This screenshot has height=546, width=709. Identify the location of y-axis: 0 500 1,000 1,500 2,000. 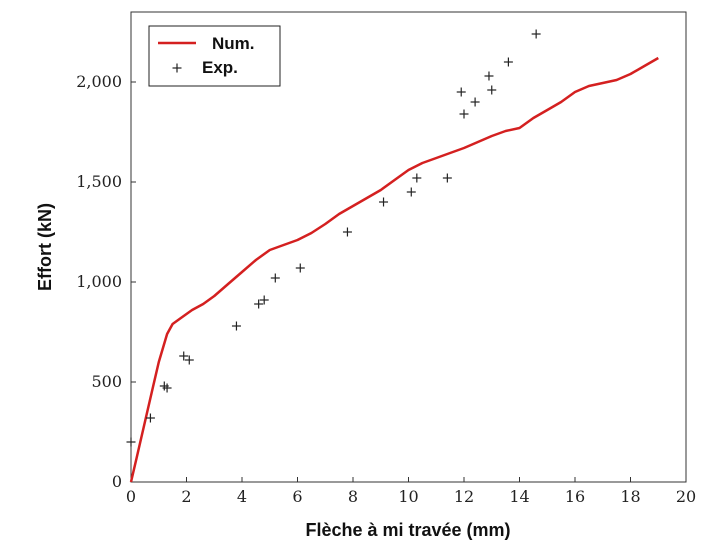
(106, 281).